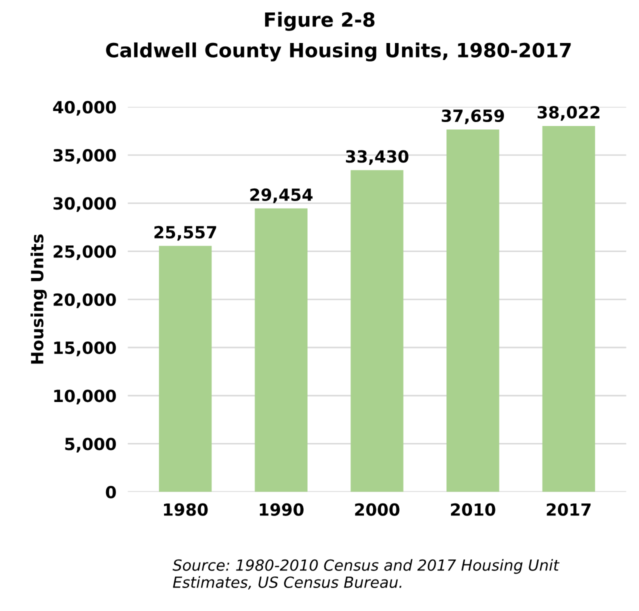 The height and width of the screenshot is (611, 639). I want to click on data-label: 25,557, so click(185, 233).